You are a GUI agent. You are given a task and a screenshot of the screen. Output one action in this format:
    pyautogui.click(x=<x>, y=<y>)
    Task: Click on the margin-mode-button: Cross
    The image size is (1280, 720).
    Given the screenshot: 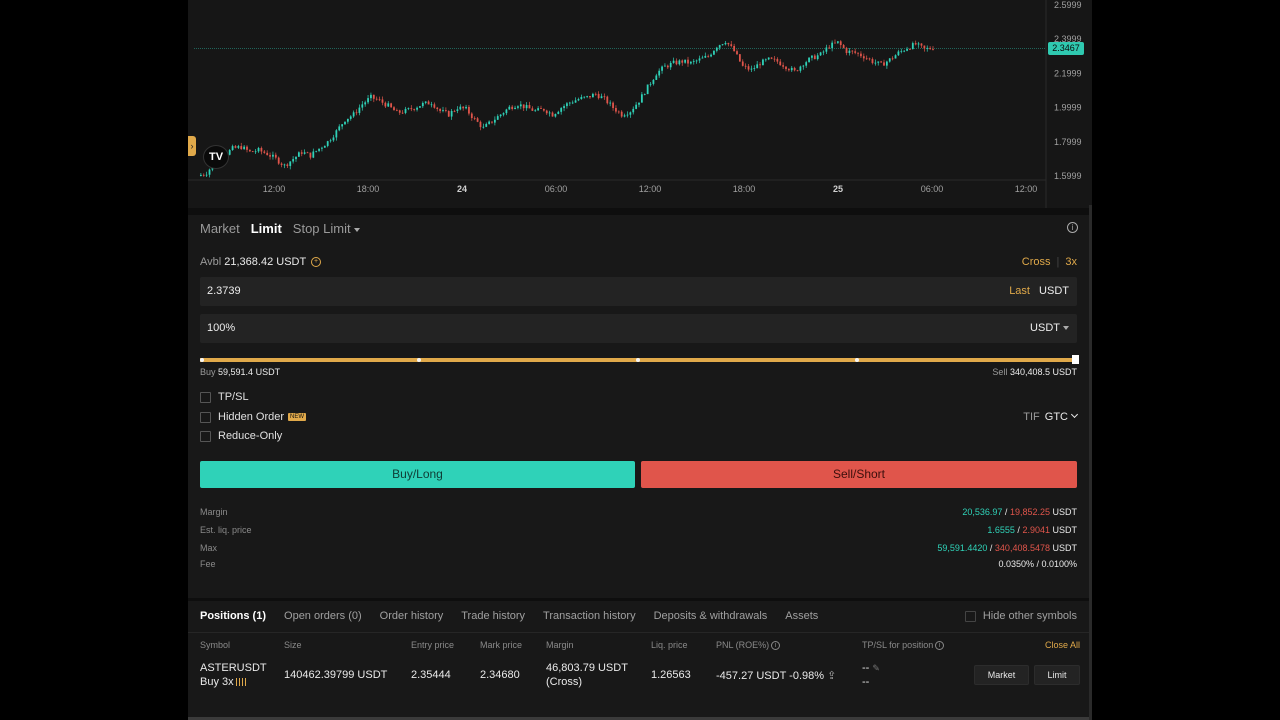 What is the action you would take?
    pyautogui.click(x=1036, y=262)
    